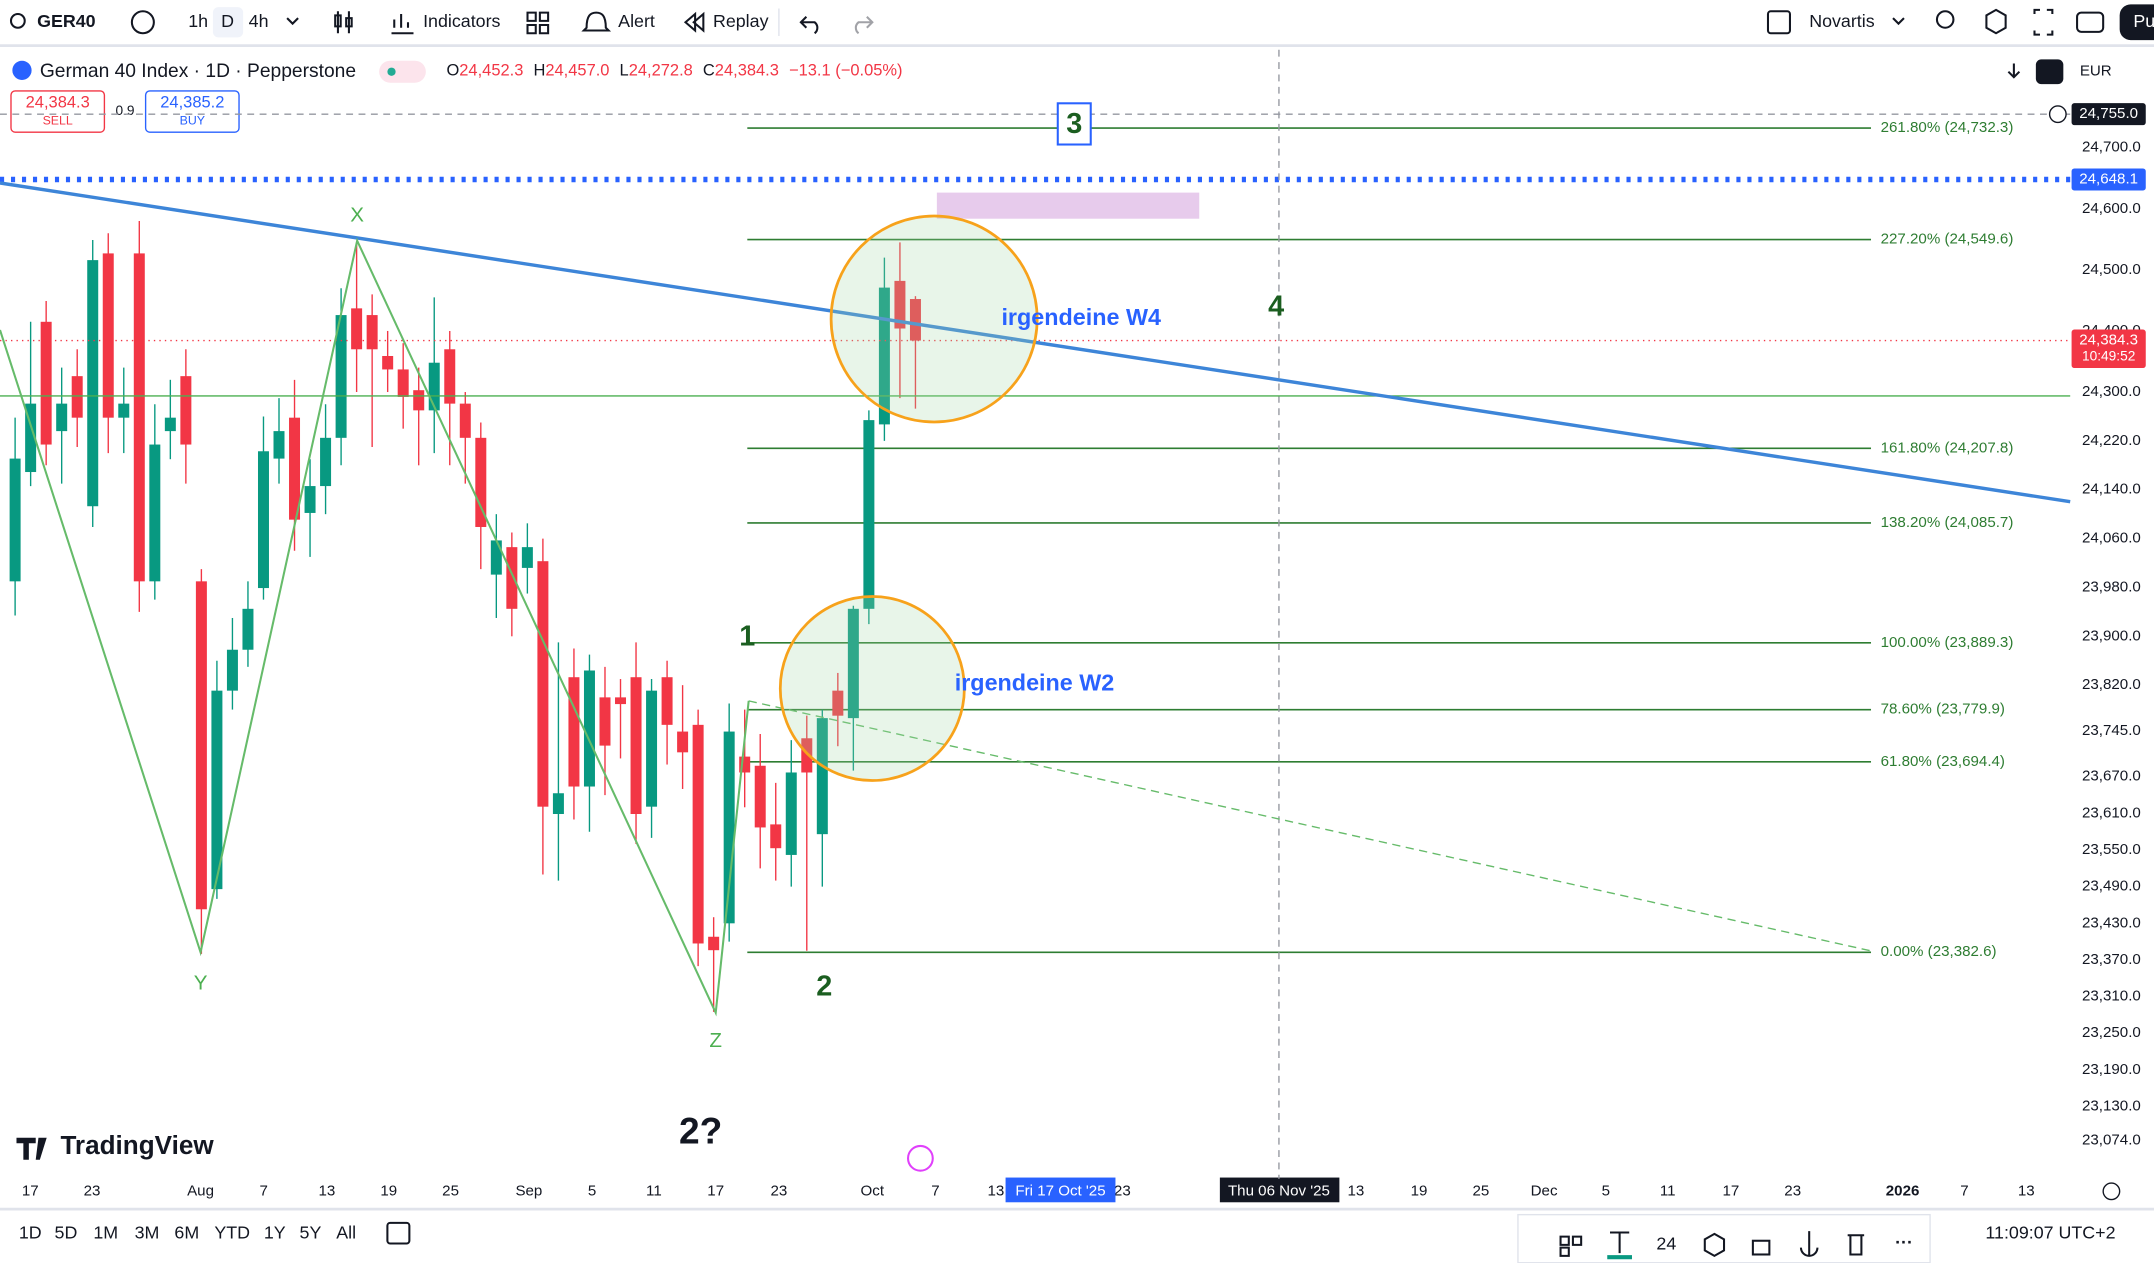  Describe the element at coordinates (1996, 21) in the screenshot. I see `settings` at that location.